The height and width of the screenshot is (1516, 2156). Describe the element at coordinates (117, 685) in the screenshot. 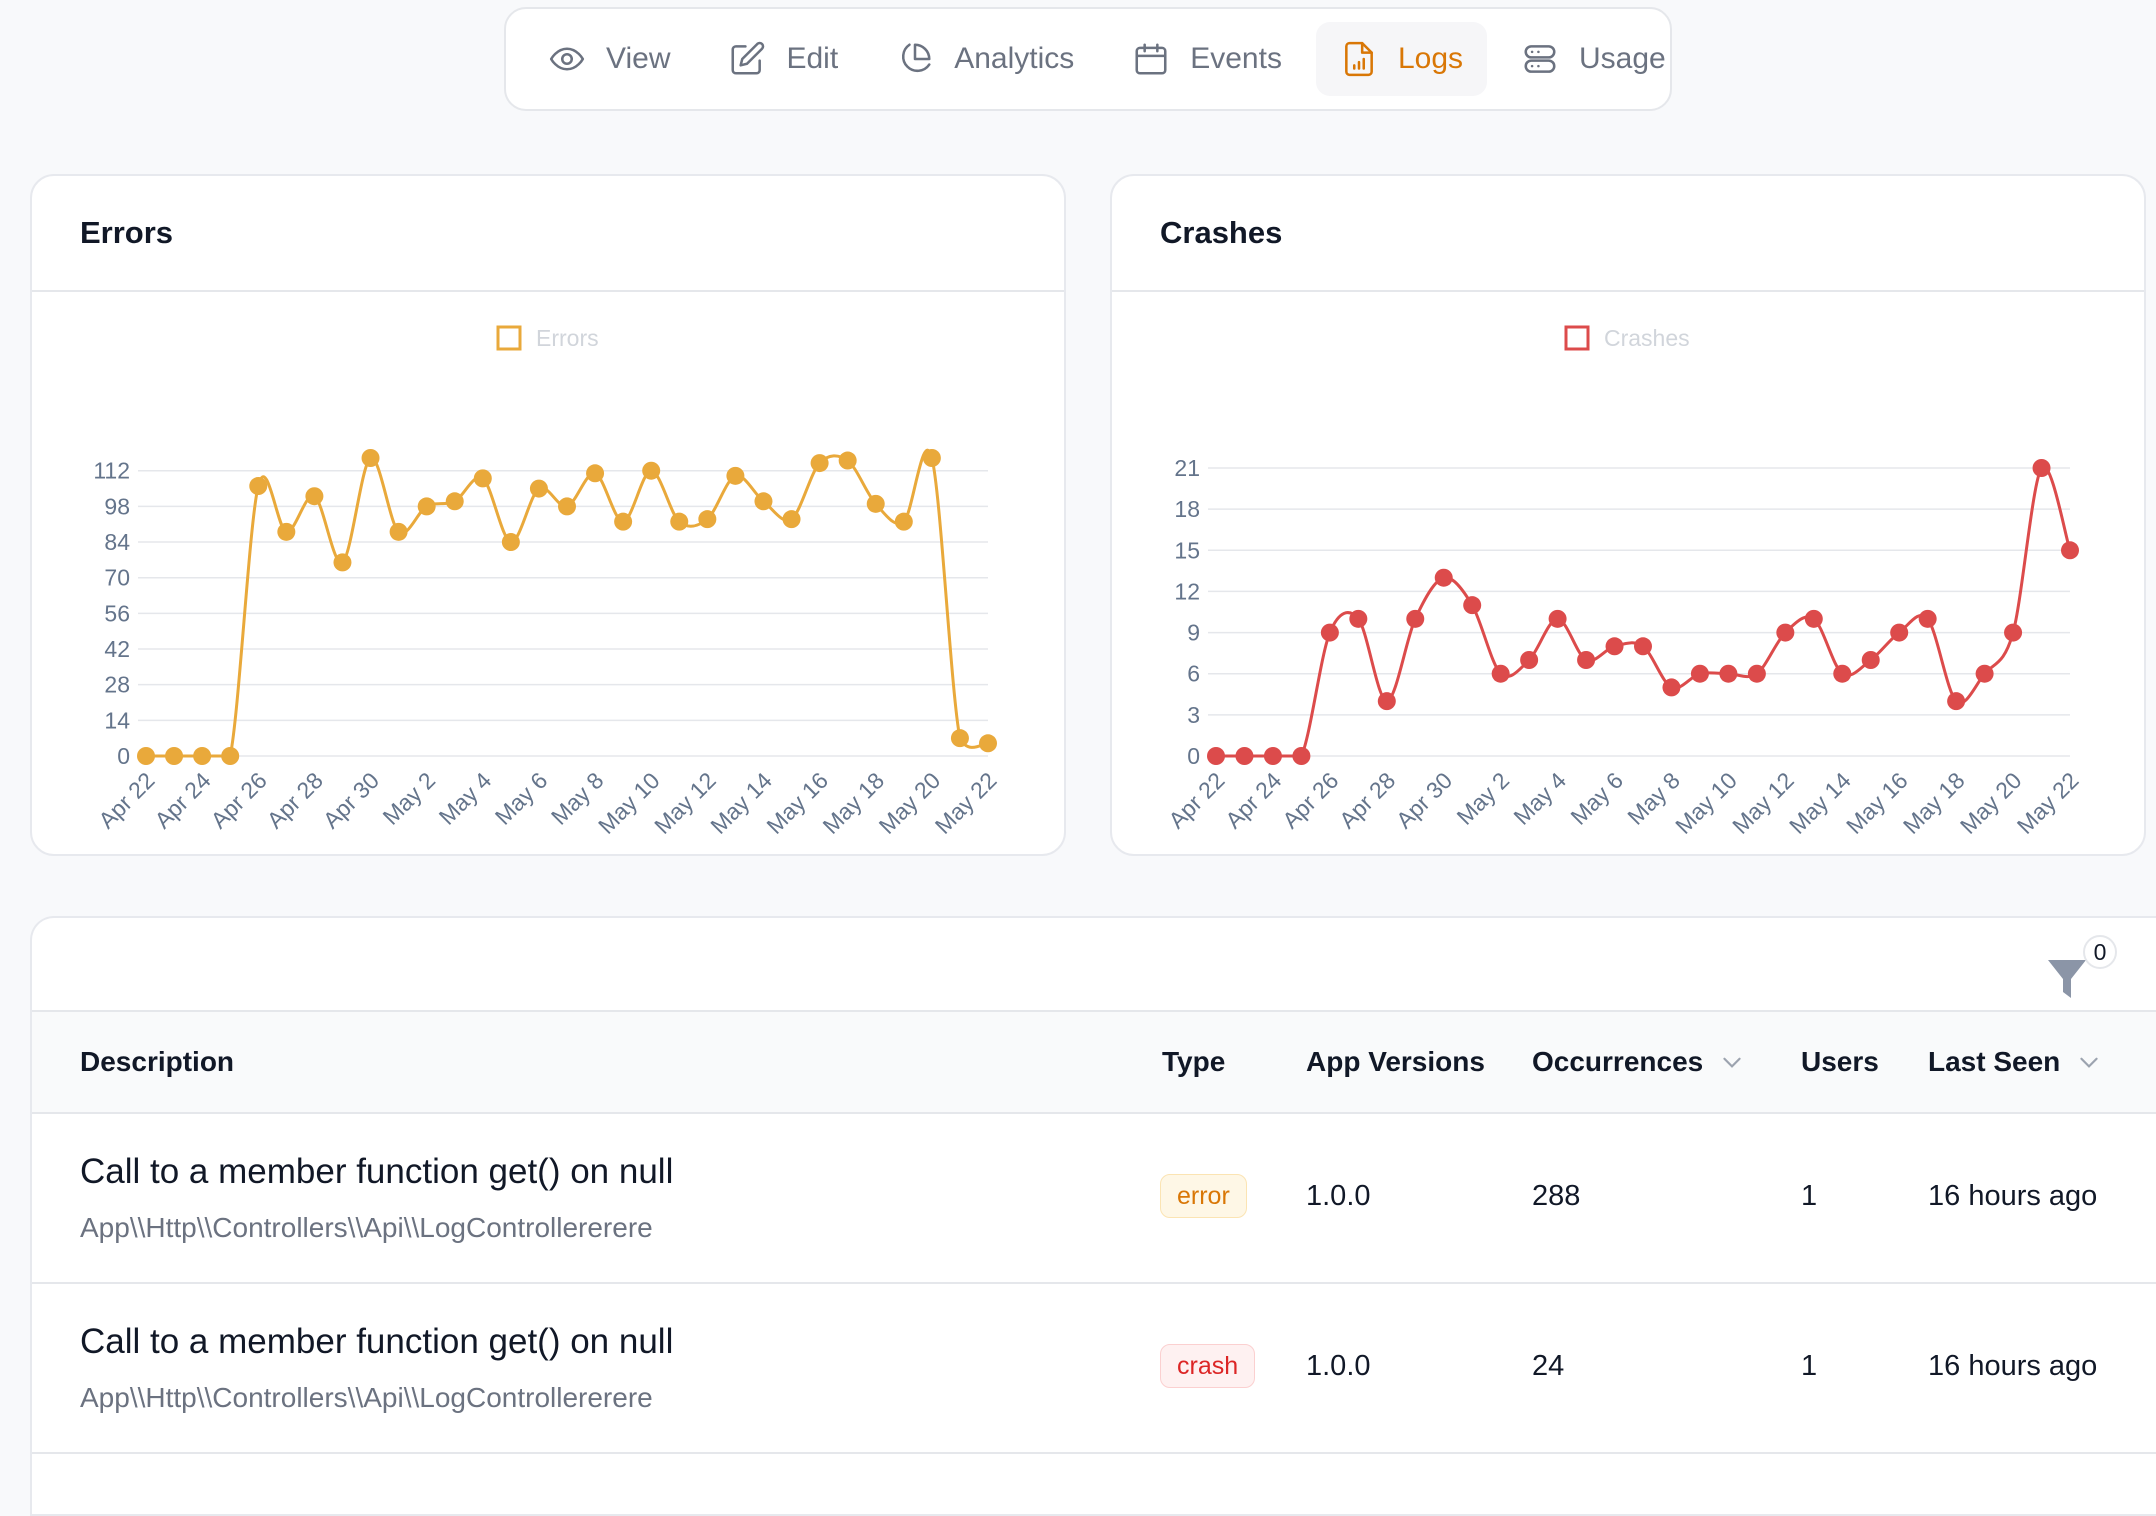

I see `y-tick-label: 28` at that location.